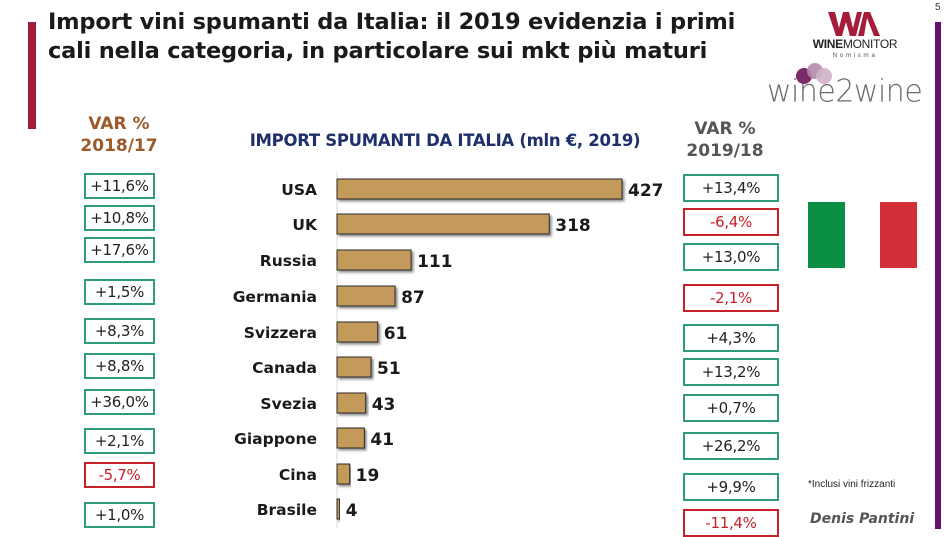 Image resolution: width=950 pixels, height=537 pixels. I want to click on var-2019-18-badge: +26,2%, so click(731, 446).